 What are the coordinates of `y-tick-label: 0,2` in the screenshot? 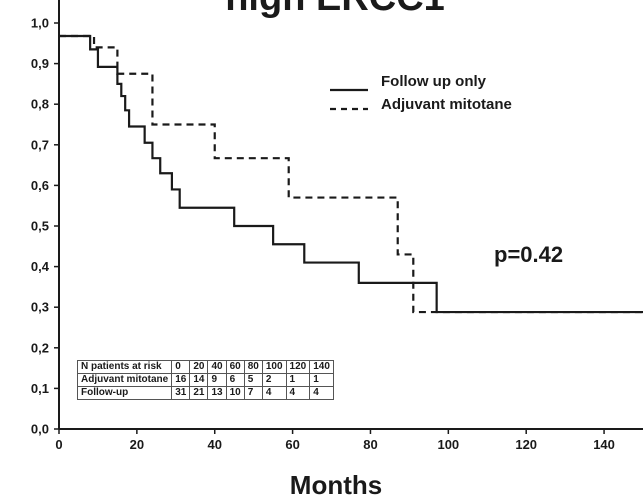 It's located at (40, 347).